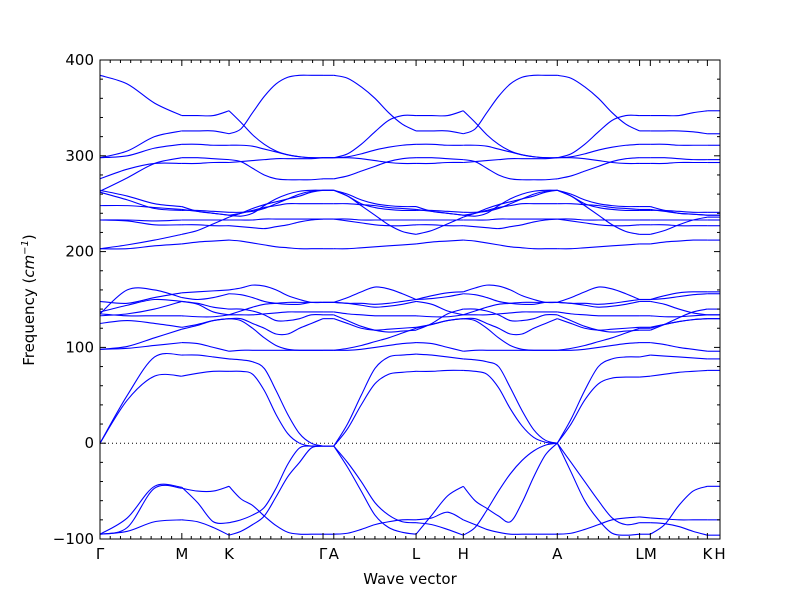  I want to click on y-tick-label: 400, so click(79, 60).